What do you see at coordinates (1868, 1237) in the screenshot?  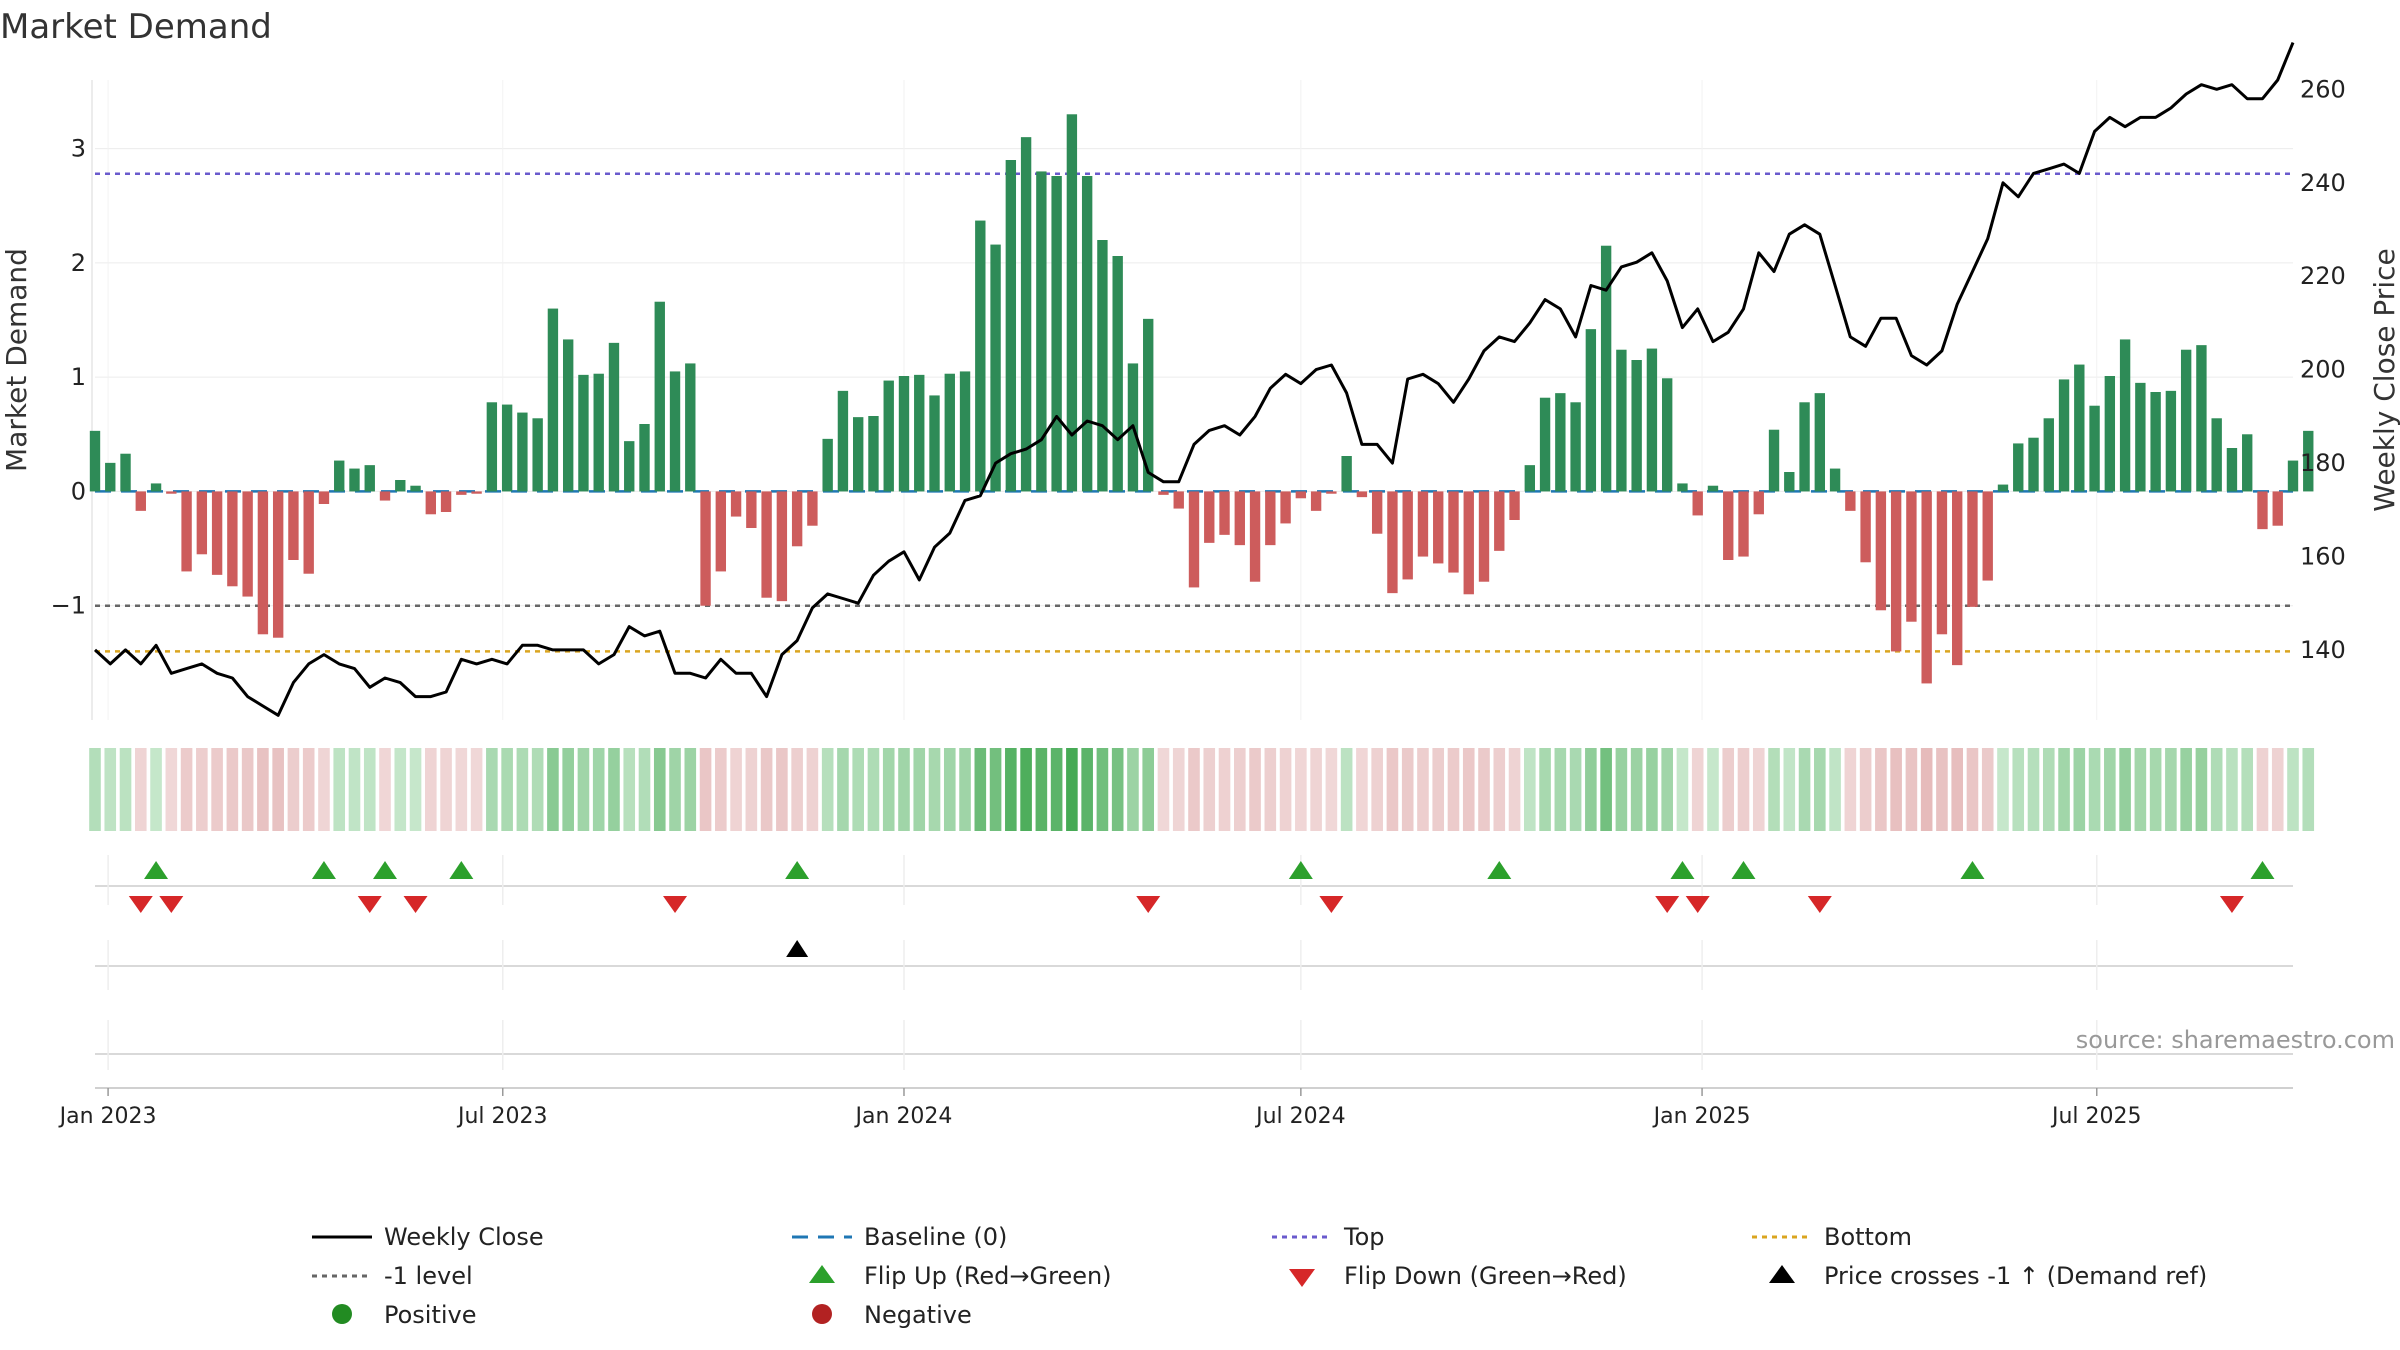 I see `legend-bottom: Bottom` at bounding box center [1868, 1237].